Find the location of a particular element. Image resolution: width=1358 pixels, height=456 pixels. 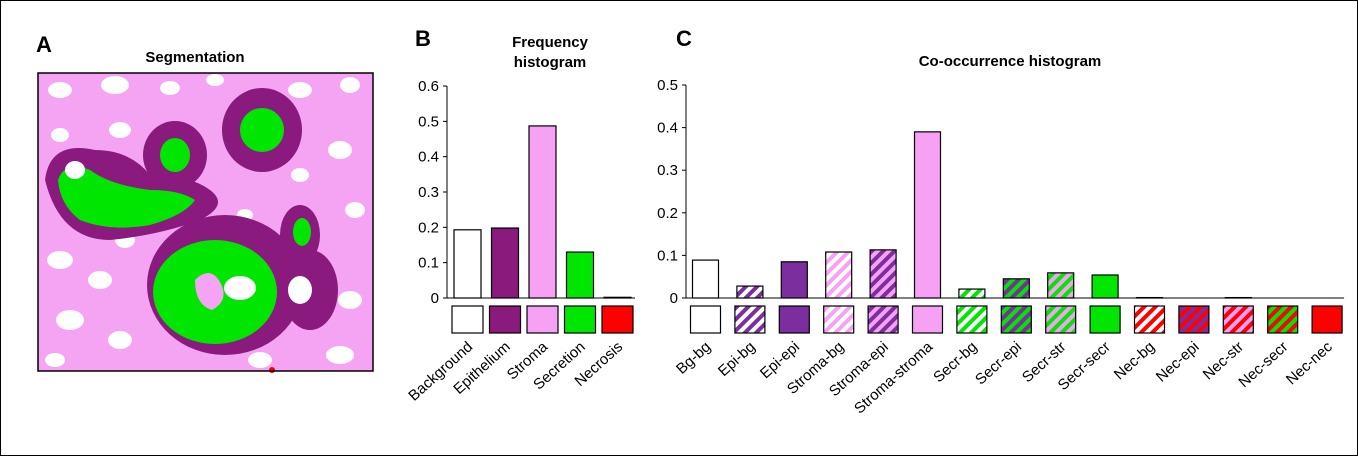

panel-title: Segmentation is located at coordinates (194, 57).